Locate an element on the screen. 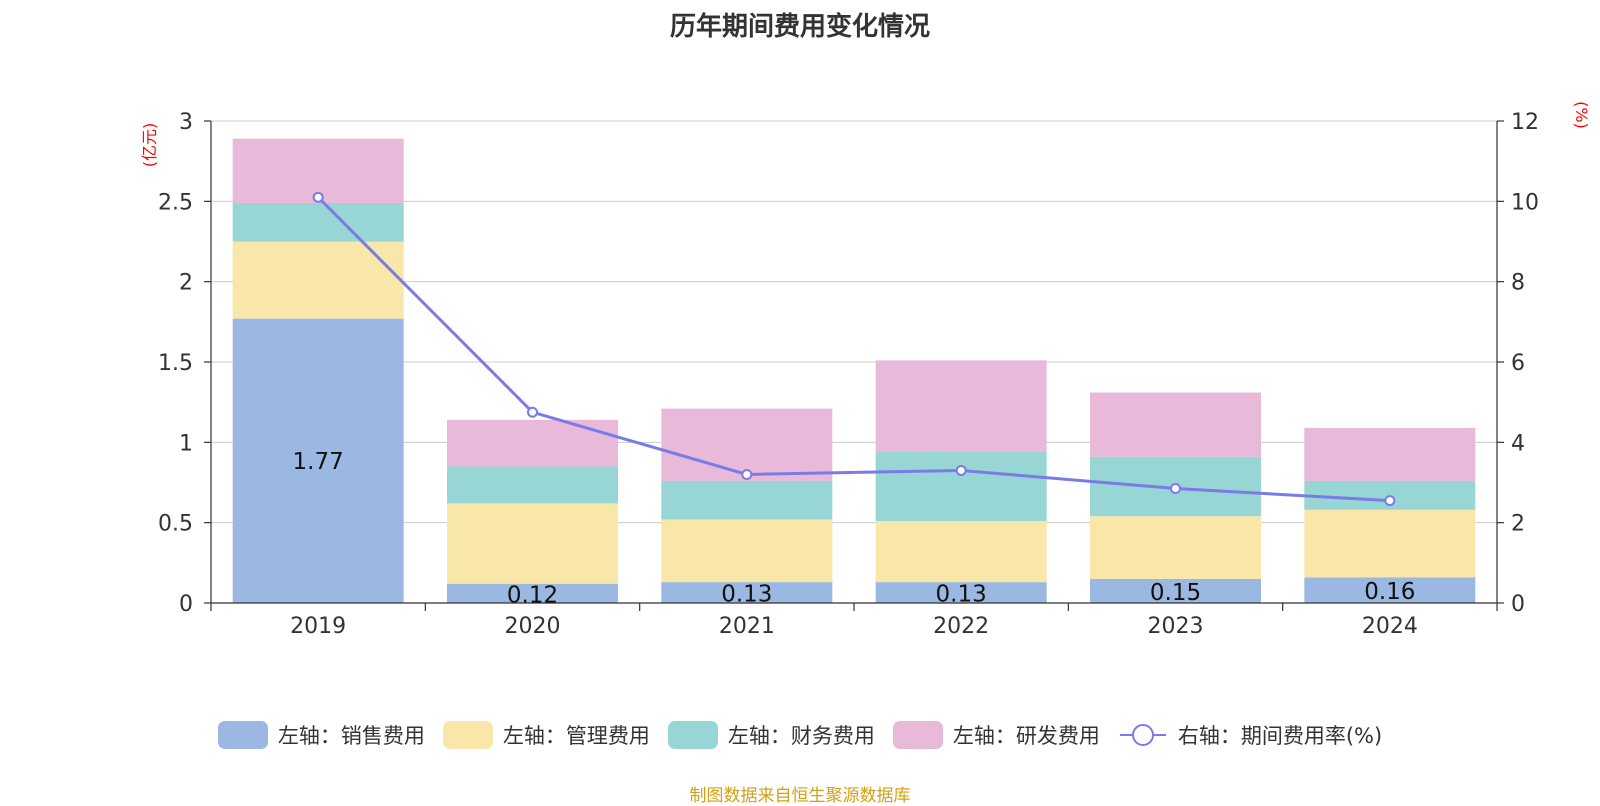 Image resolution: width=1600 pixels, height=806 pixels. bar-sales-2021 is located at coordinates (747, 592).